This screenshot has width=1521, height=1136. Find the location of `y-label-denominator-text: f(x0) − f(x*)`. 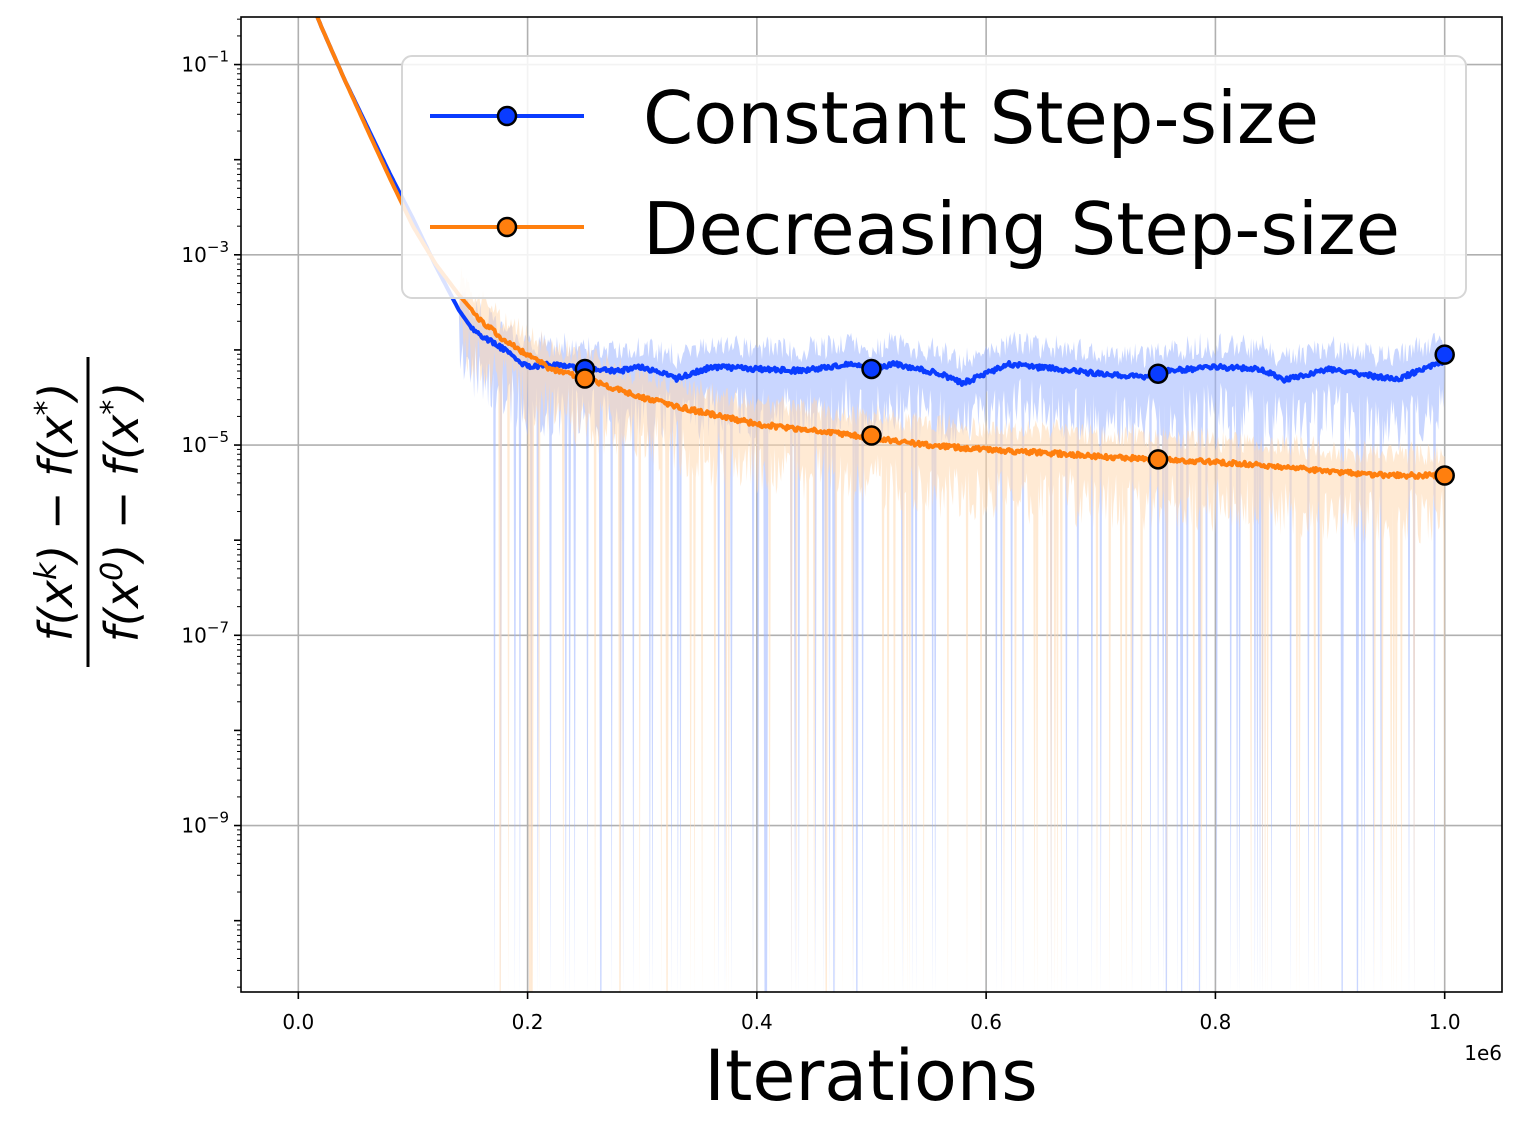

y-label-denominator-text: f(x0) − f(x*) is located at coordinates (122, 512).